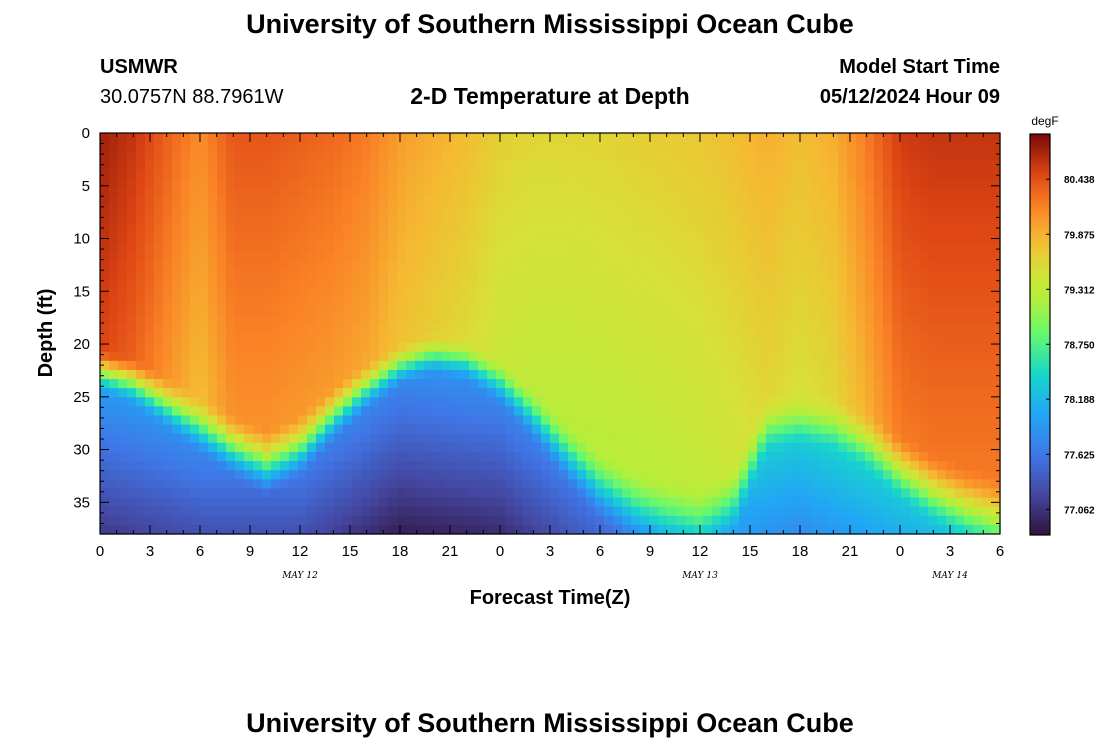 The height and width of the screenshot is (750, 1100). I want to click on colorbar-tick-label: 80.438, so click(1079, 180).